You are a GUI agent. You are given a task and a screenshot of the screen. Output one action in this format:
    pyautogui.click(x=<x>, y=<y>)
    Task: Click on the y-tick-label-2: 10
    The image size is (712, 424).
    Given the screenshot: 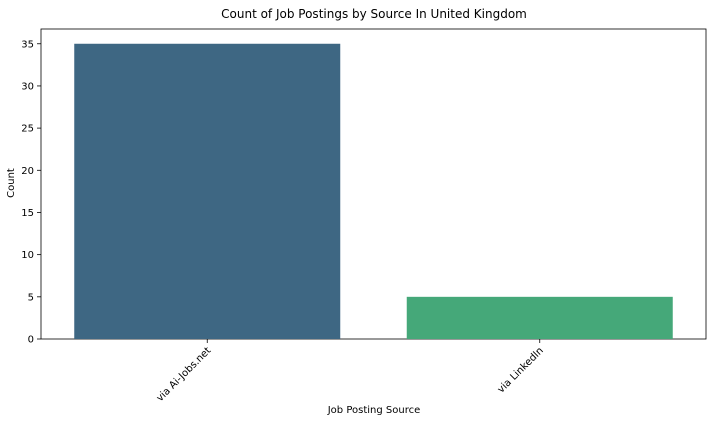 What is the action you would take?
    pyautogui.click(x=27, y=255)
    